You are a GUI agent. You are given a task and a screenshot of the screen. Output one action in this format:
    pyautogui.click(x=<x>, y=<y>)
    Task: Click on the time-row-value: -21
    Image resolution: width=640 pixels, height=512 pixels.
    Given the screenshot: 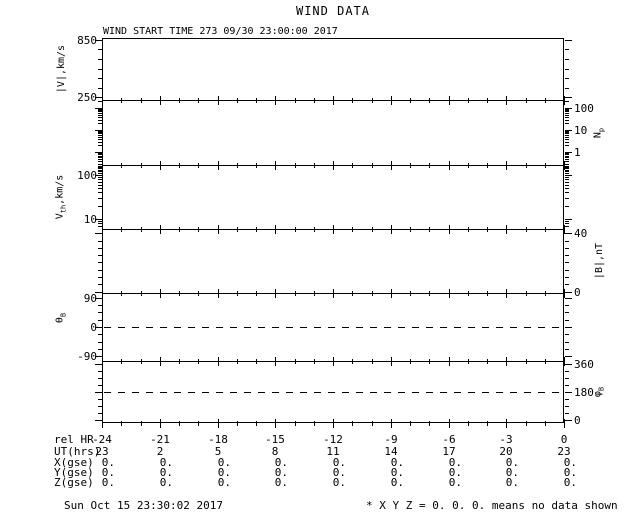 What is the action you would take?
    pyautogui.click(x=160, y=439)
    